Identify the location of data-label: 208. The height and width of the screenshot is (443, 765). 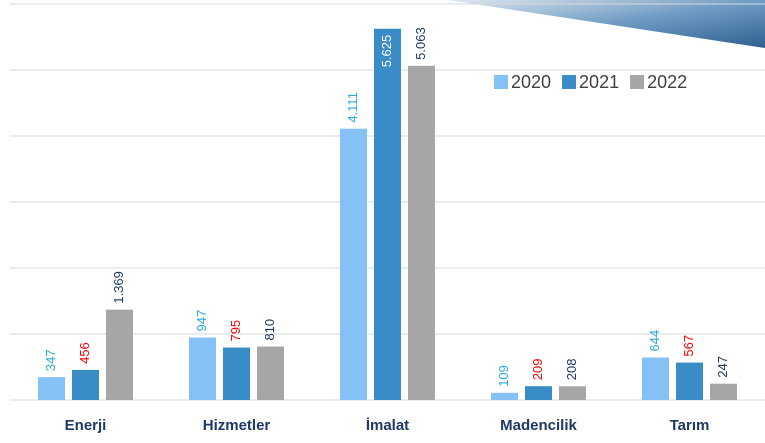
(571, 370).